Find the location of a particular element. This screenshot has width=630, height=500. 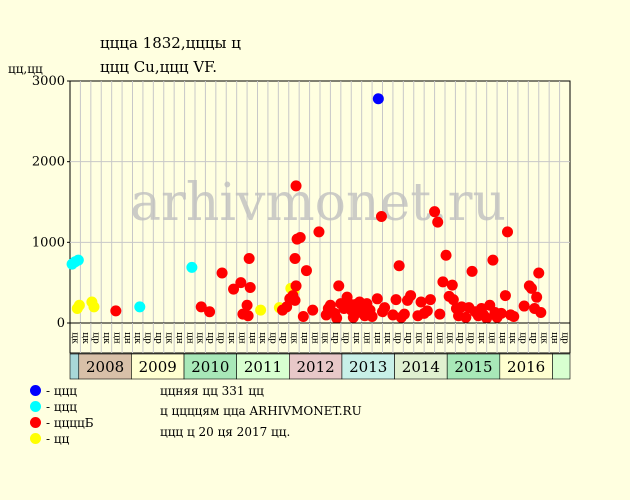

legend-label-1: - ццц is located at coordinates (62, 407).